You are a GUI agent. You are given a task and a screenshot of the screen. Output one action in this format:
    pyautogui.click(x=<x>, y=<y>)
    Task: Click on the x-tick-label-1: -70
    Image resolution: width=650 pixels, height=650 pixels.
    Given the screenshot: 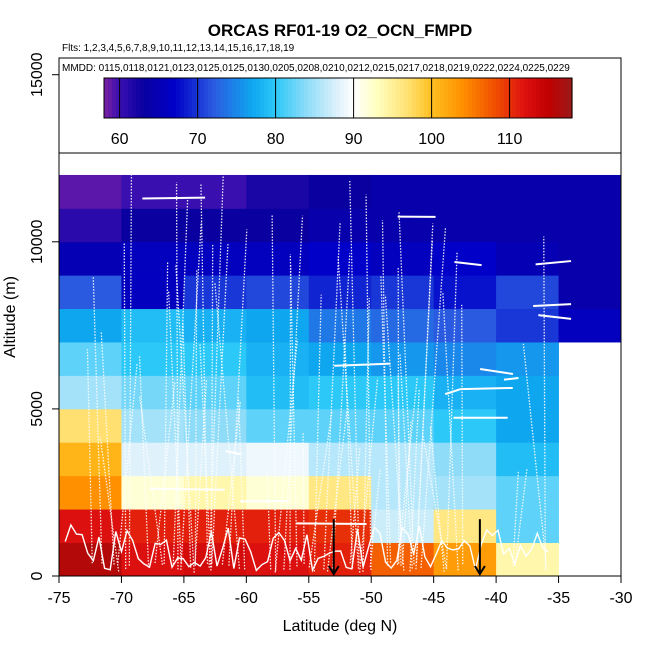 What is the action you would take?
    pyautogui.click(x=121, y=598)
    